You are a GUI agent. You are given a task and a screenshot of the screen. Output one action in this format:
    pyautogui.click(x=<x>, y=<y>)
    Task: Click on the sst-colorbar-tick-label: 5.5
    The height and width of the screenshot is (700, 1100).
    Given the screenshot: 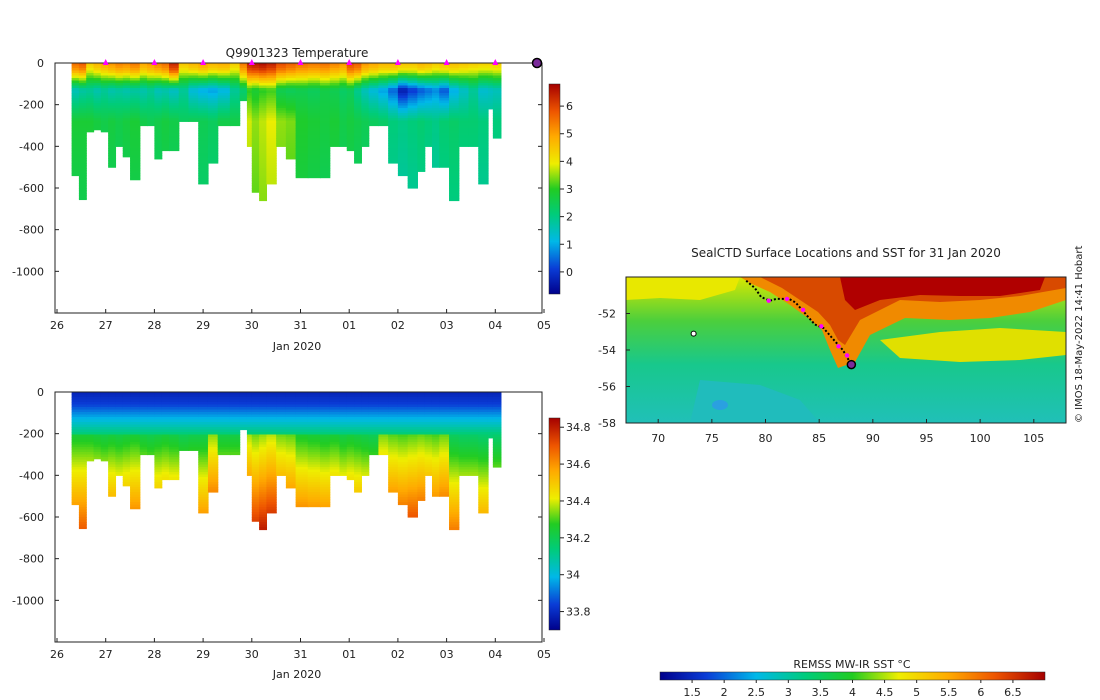 What is the action you would take?
    pyautogui.click(x=949, y=692)
    